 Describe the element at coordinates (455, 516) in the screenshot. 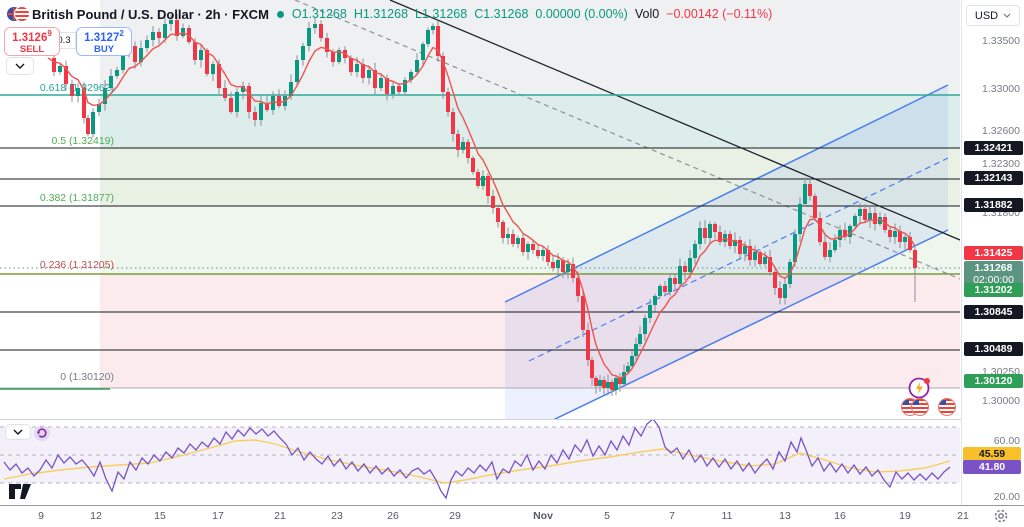

I see `time-axis-label: 29` at that location.